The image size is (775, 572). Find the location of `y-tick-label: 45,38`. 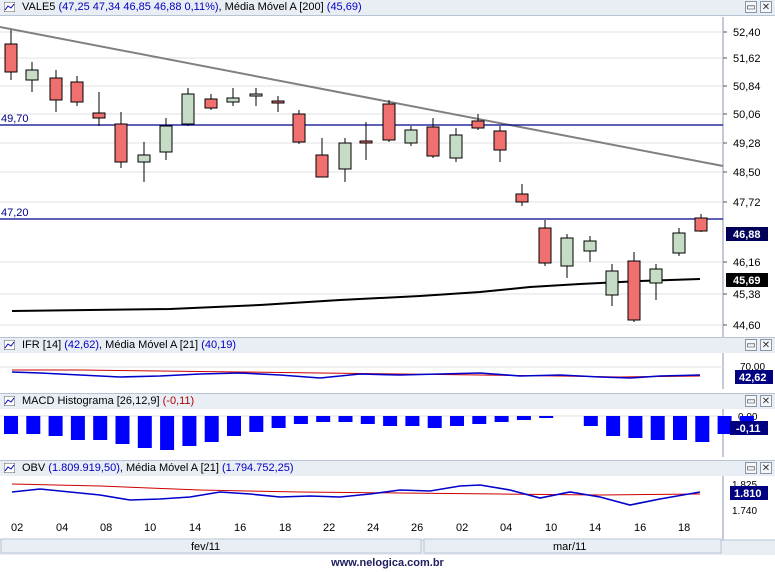

y-tick-label: 45,38 is located at coordinates (747, 295).